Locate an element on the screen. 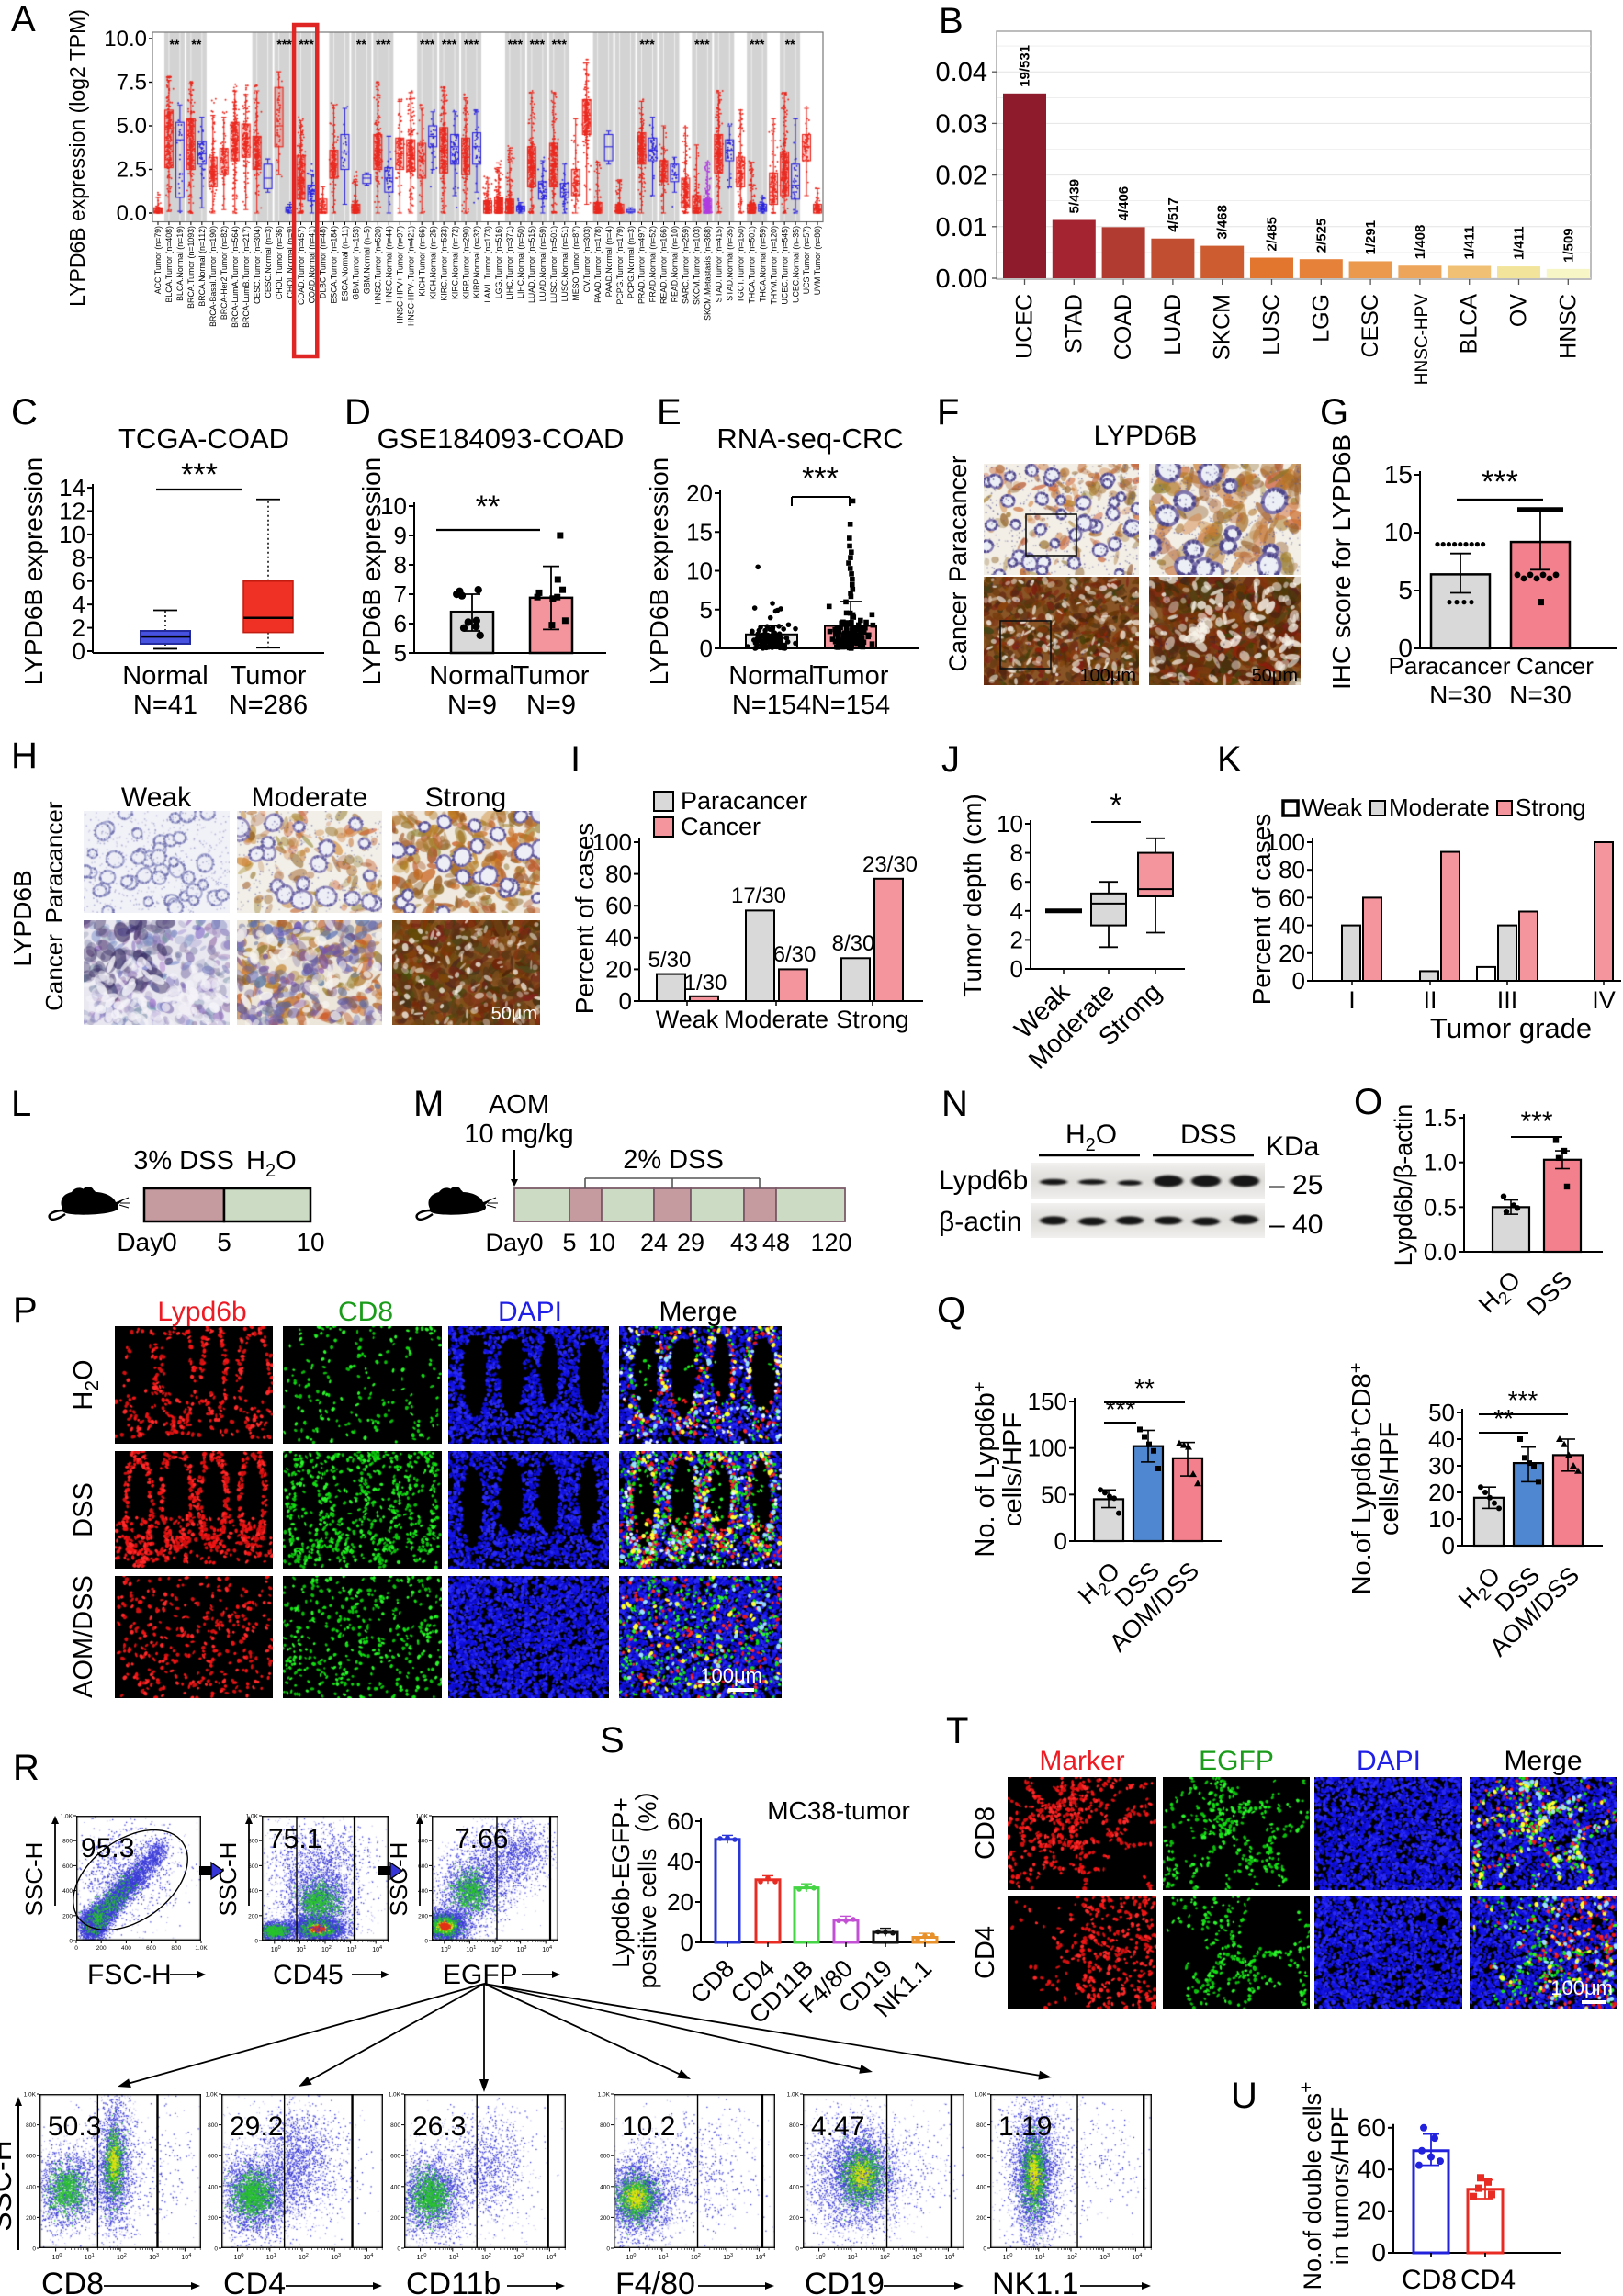 The width and height of the screenshot is (1623, 2296). svg-text: CD19 is located at coordinates (845, 2281).